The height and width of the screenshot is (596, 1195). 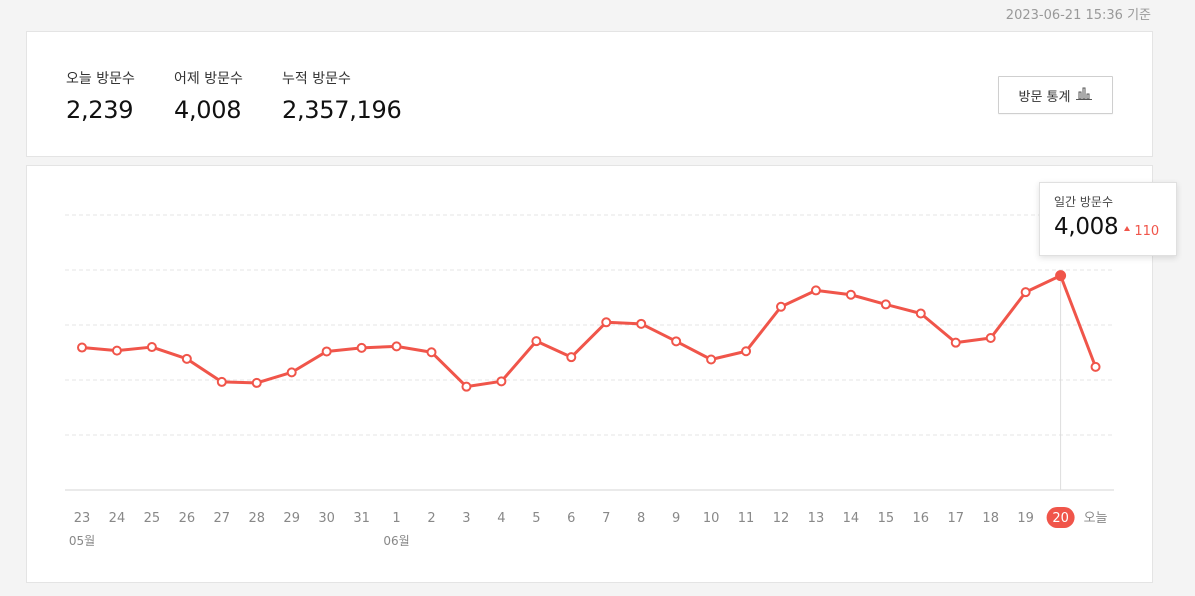 I want to click on chart-tooltip: 일간 방문수 4,008 110, so click(x=1108, y=219).